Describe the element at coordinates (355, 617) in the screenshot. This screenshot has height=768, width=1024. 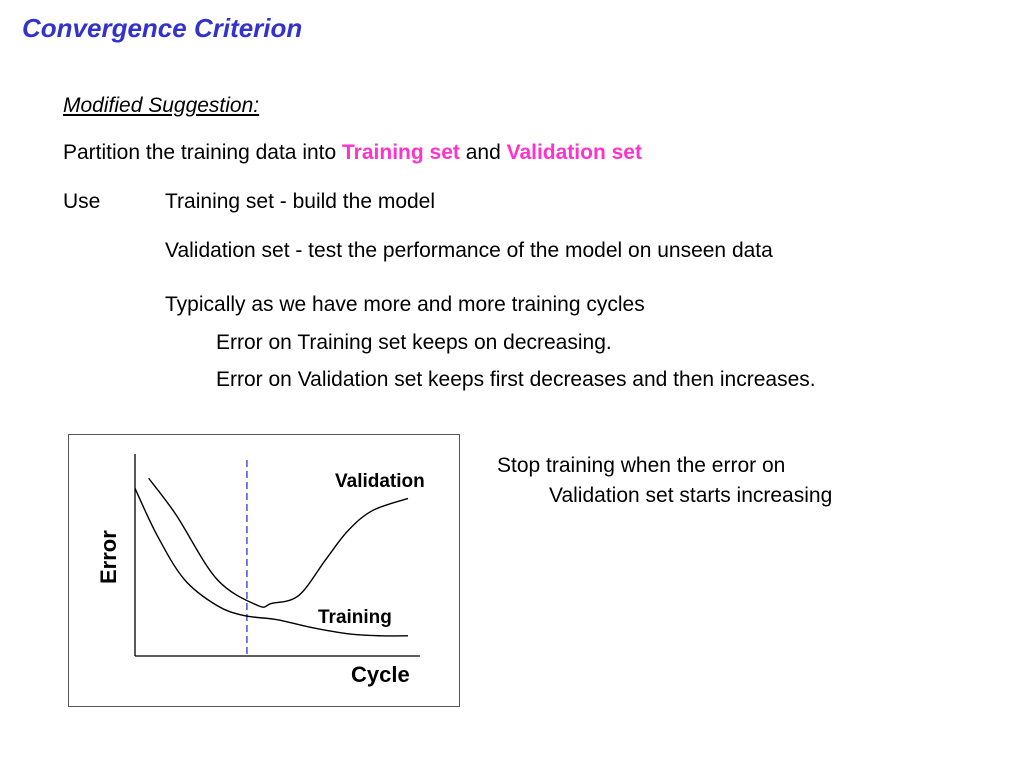
I see `training-series-label: Training` at that location.